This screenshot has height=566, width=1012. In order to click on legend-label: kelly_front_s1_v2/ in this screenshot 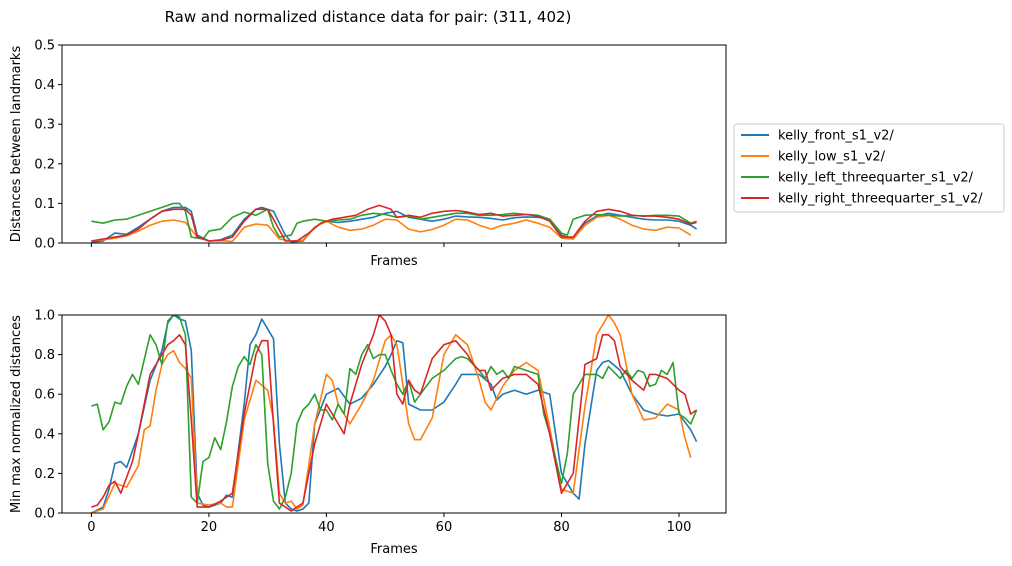, I will do `click(836, 136)`.